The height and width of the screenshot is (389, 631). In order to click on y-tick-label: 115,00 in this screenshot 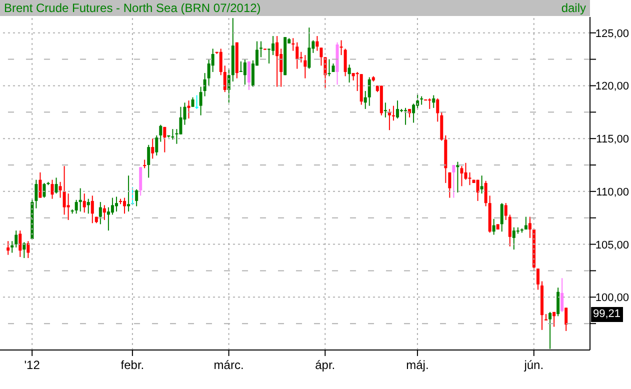, I will do `click(612, 140)`.